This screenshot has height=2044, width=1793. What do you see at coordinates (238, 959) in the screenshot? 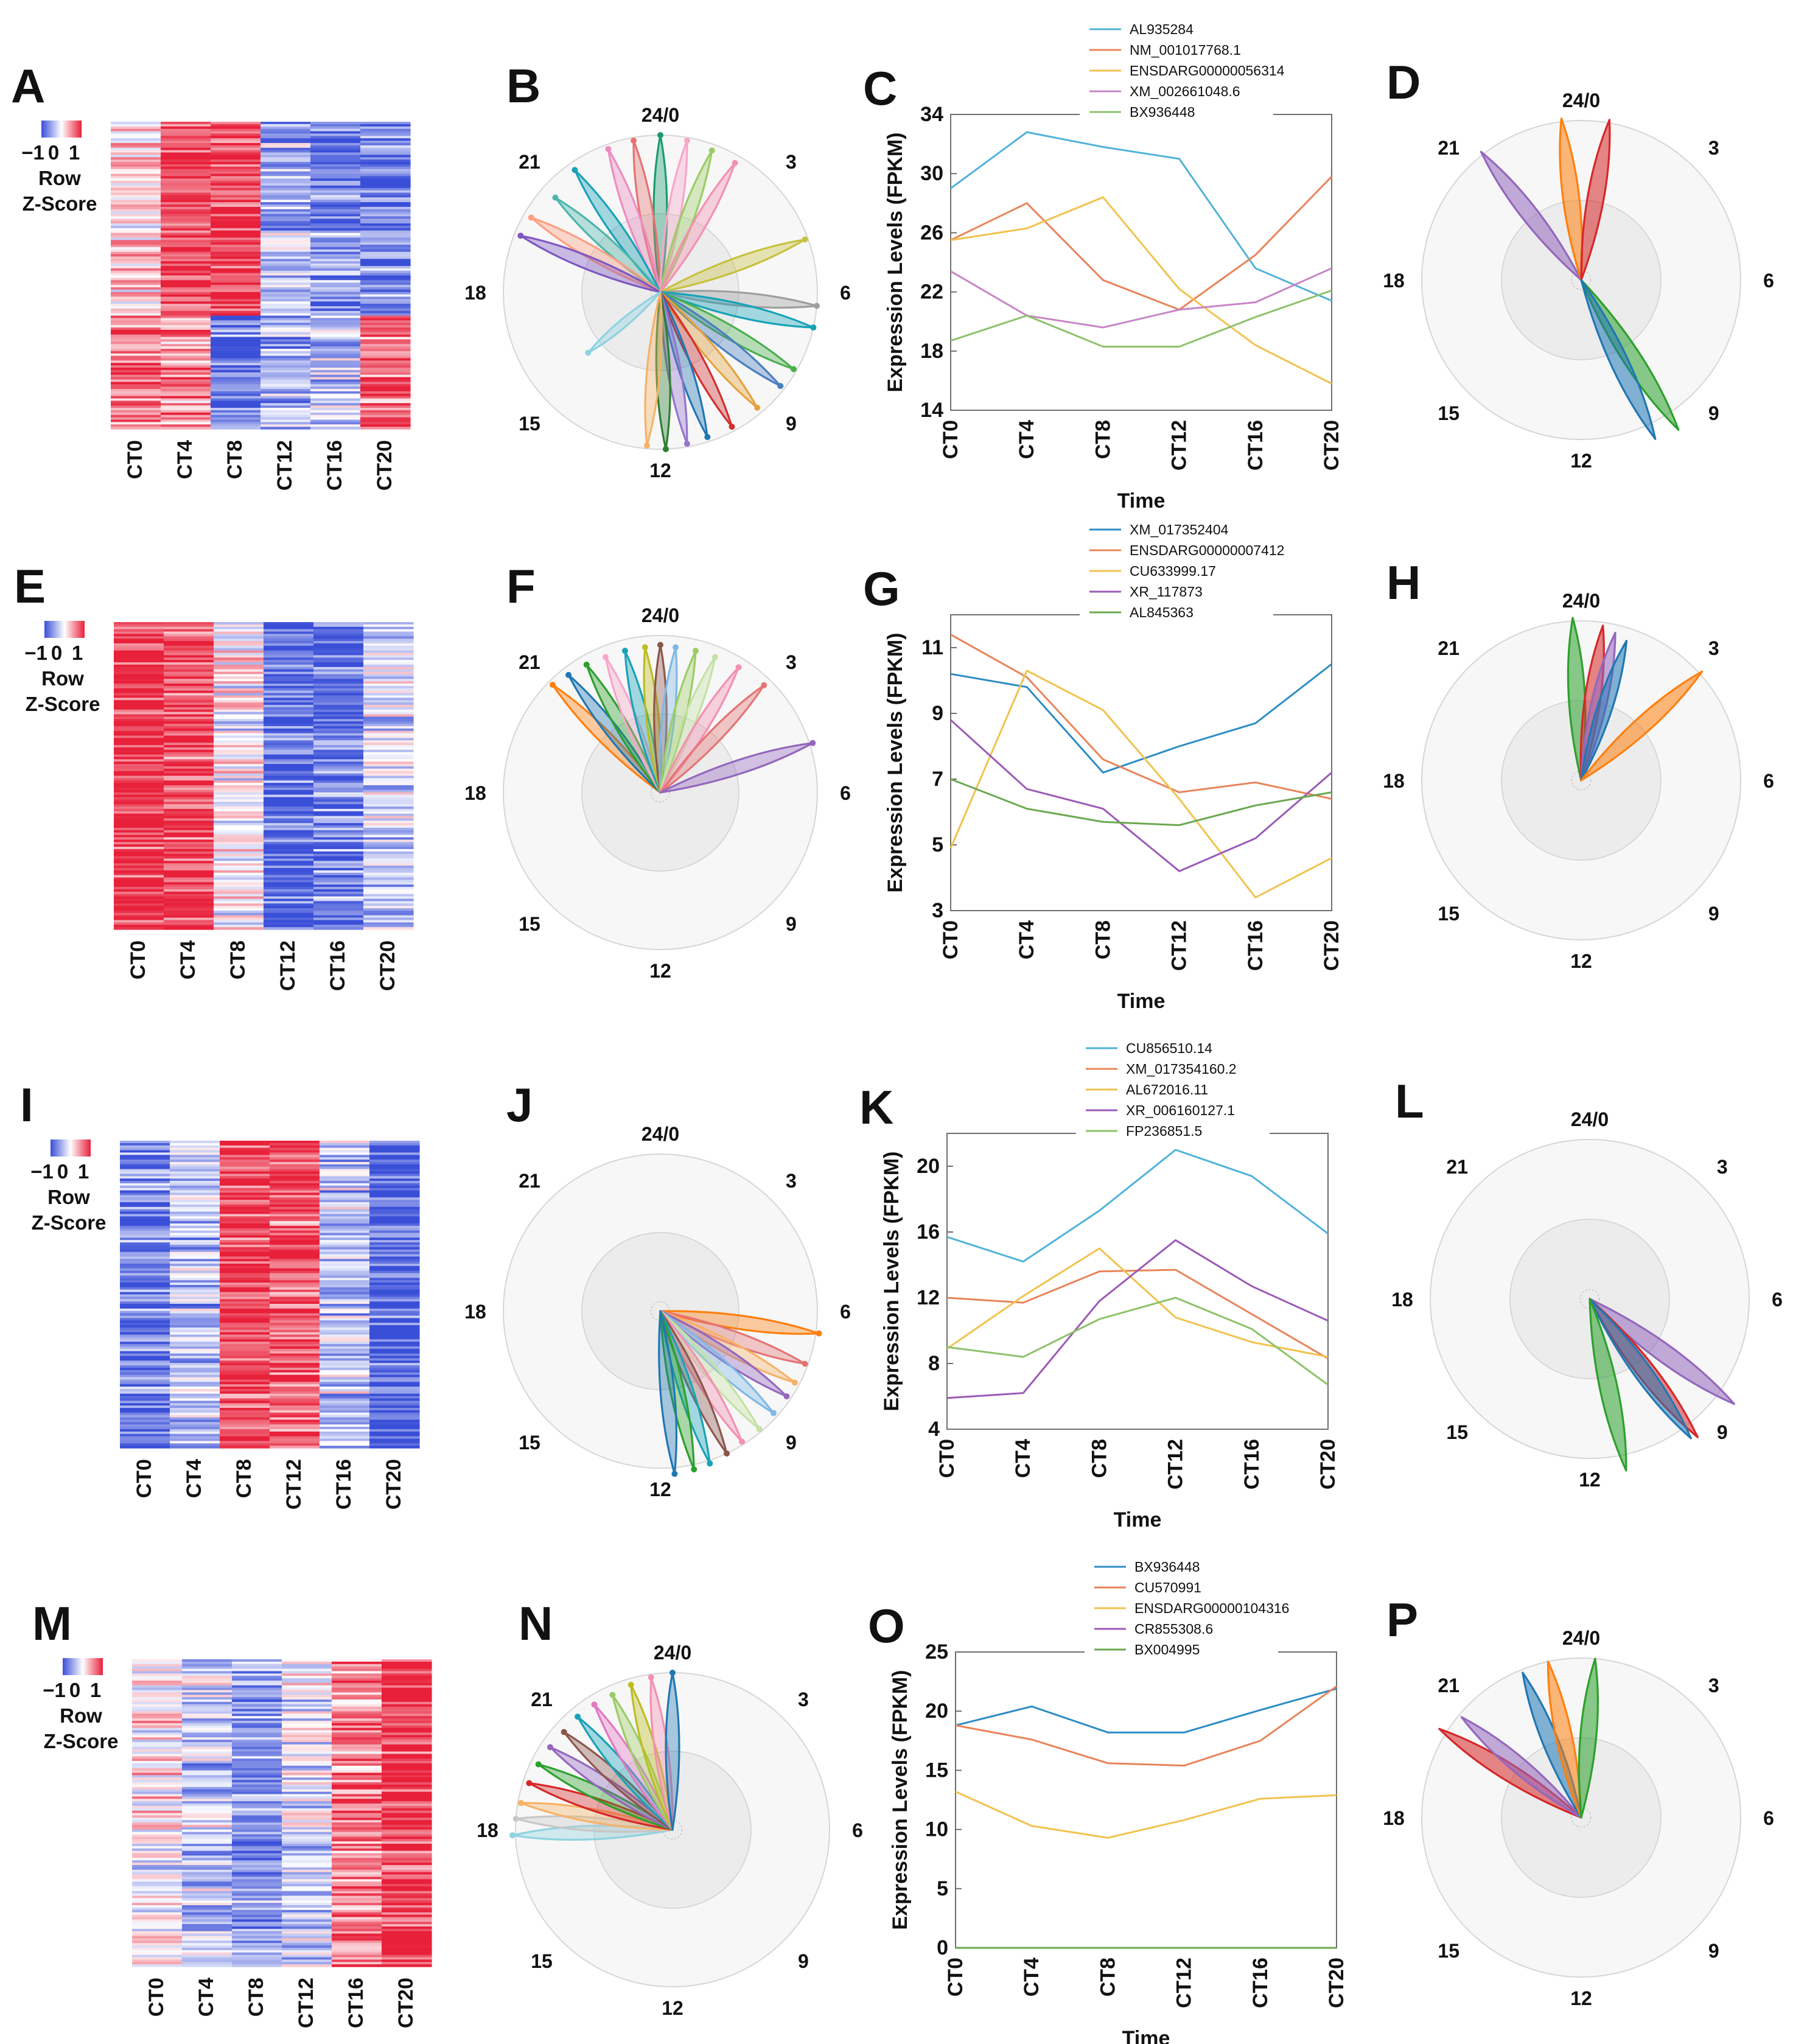
I see `heatmap-xlabel: CT8` at bounding box center [238, 959].